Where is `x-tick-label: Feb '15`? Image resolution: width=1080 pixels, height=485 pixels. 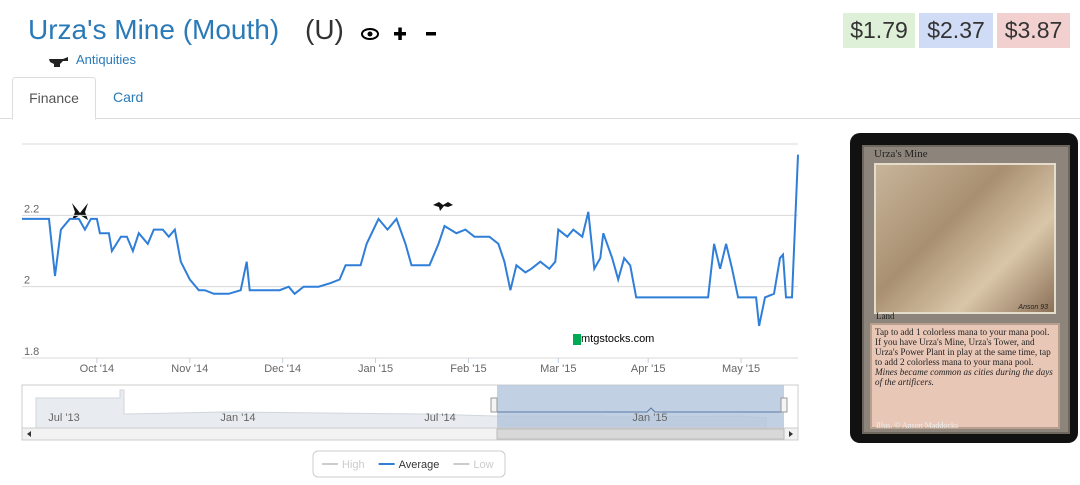 x-tick-label: Feb '15 is located at coordinates (468, 369).